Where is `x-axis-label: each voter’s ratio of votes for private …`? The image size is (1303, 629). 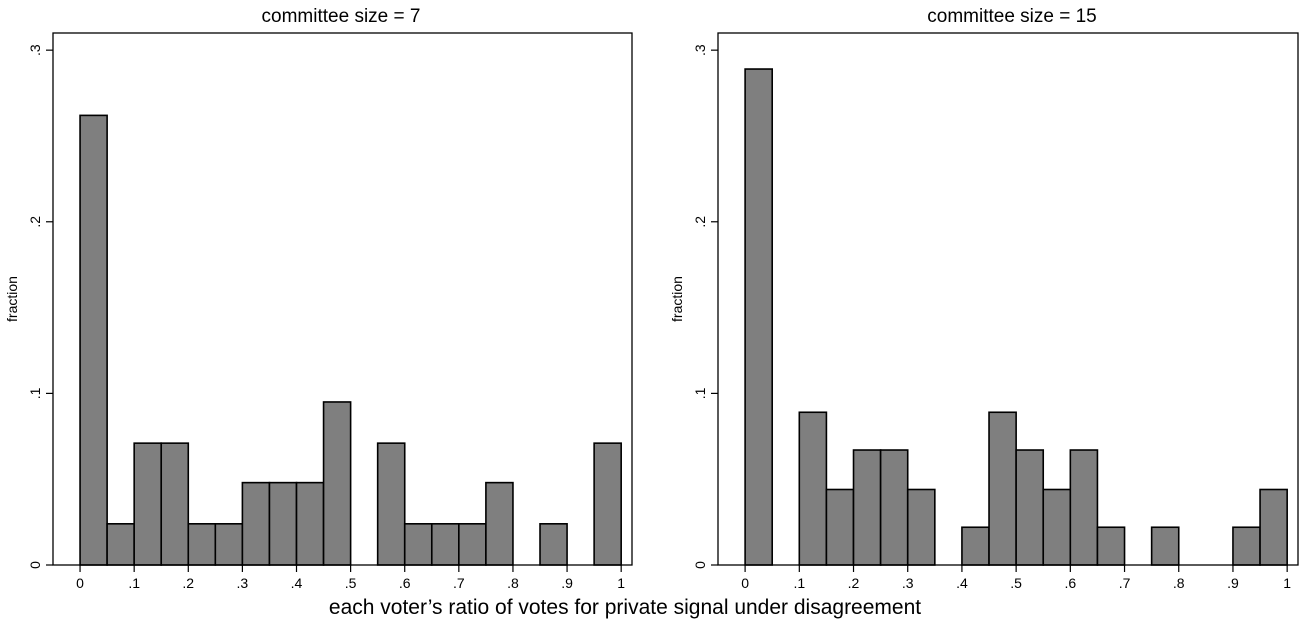 x-axis-label: each voter’s ratio of votes for private … is located at coordinates (625, 607).